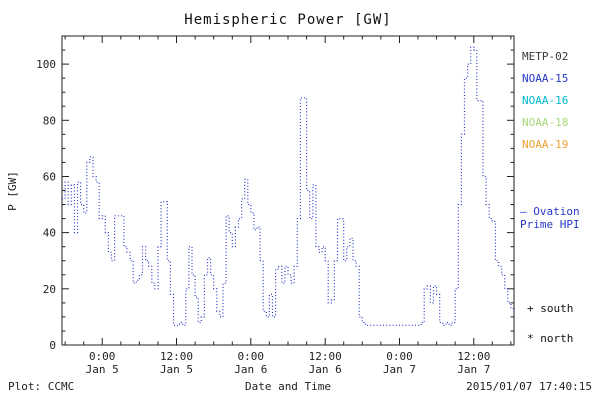 The height and width of the screenshot is (400, 600). I want to click on x-axis-title: Date and Time, so click(288, 386).